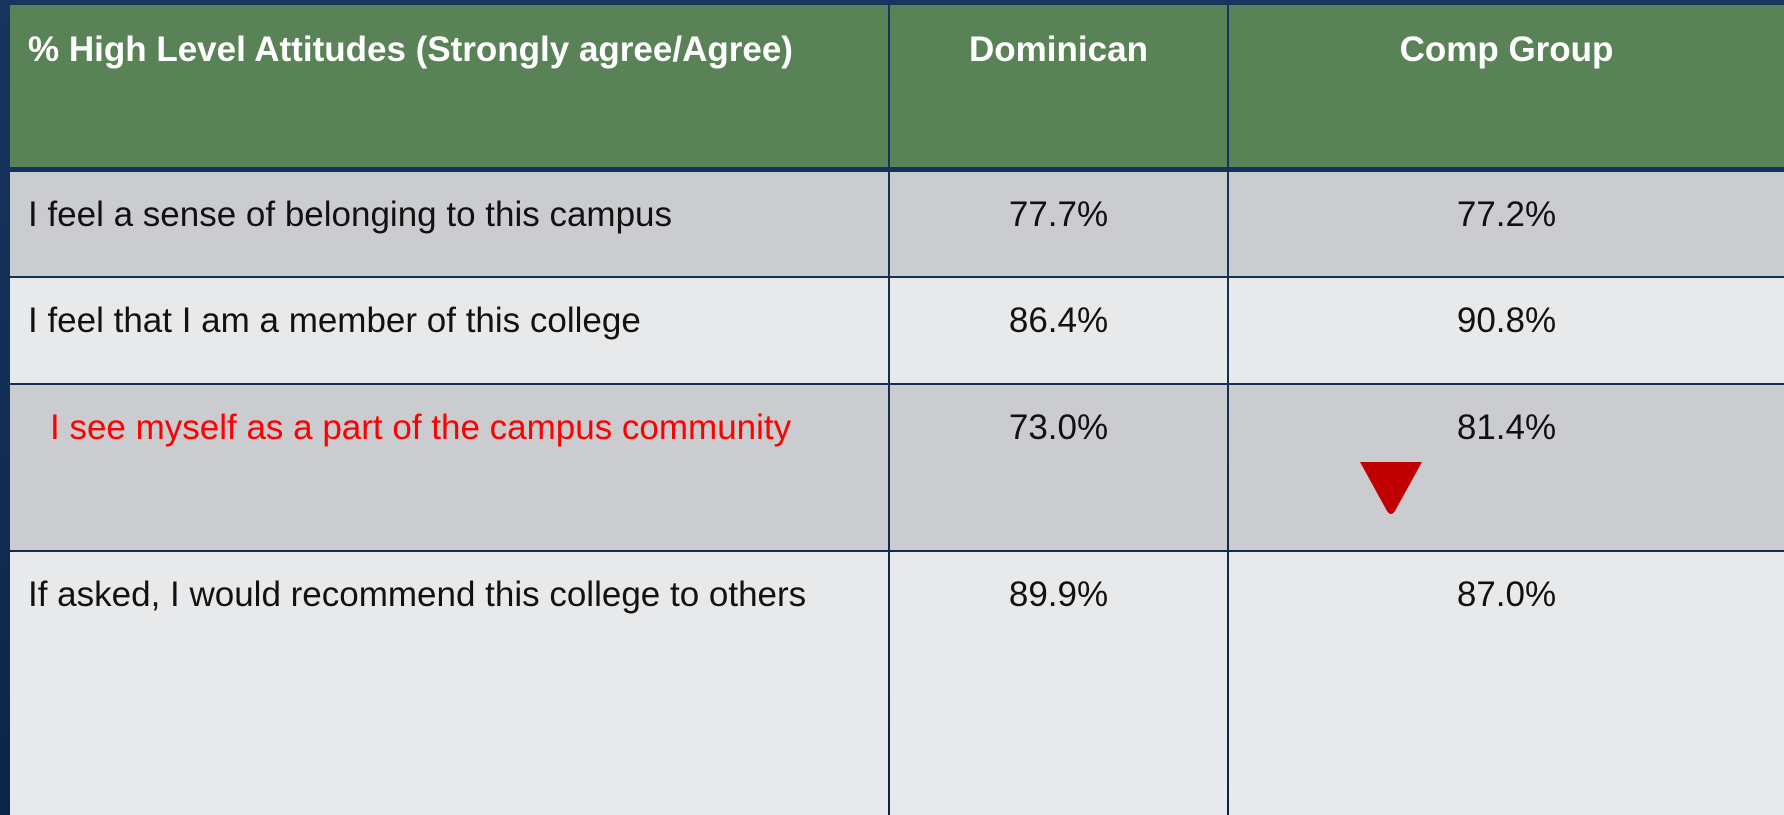 The height and width of the screenshot is (815, 1784). What do you see at coordinates (1506, 467) in the screenshot?
I see `value-cell: 81.4%` at bounding box center [1506, 467].